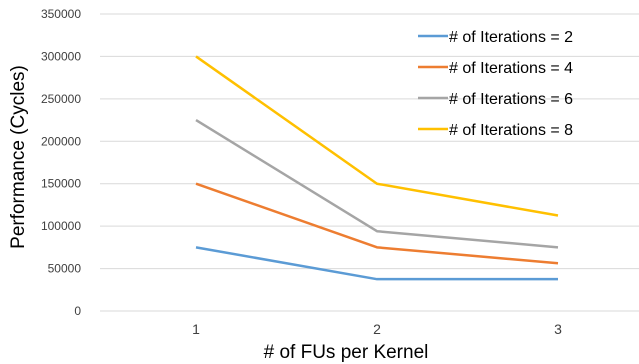  Describe the element at coordinates (558, 329) in the screenshot. I see `x-tick-label: 3` at that location.